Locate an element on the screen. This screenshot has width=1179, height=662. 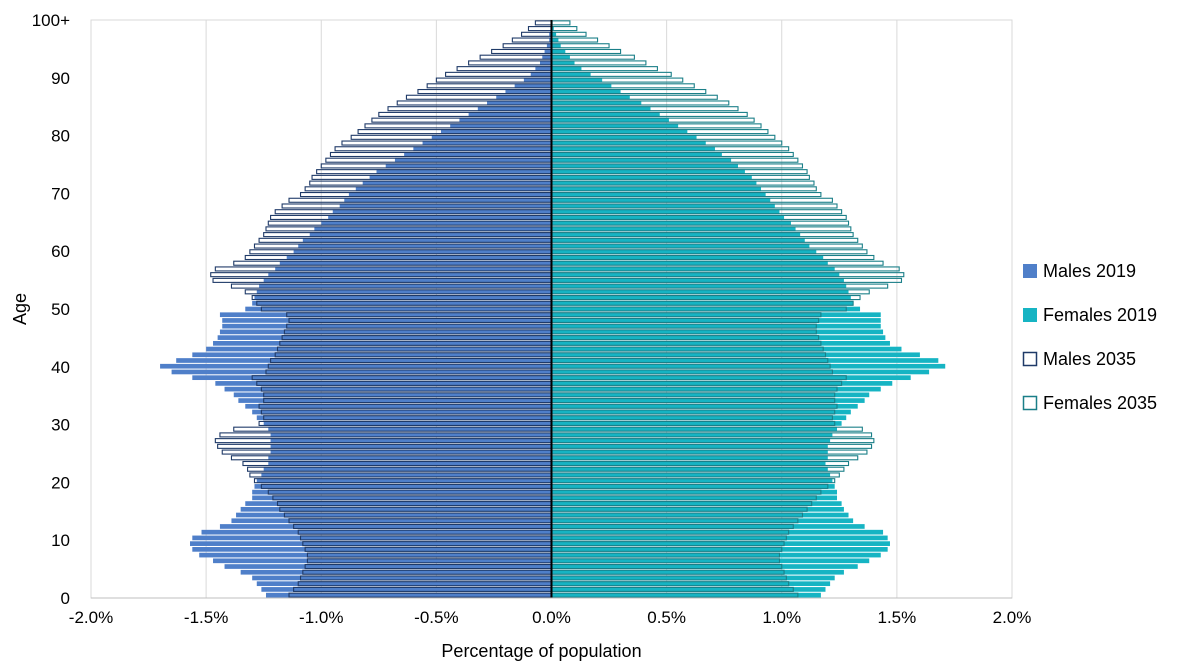
y-tick-label: 70 is located at coordinates (60, 193).